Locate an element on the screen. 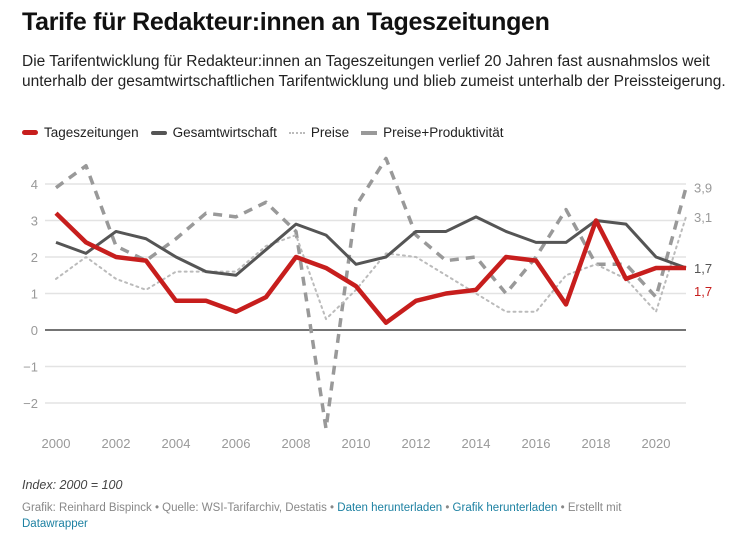 The image size is (746, 542). legend-label: Preise+Produktivität is located at coordinates (443, 132).